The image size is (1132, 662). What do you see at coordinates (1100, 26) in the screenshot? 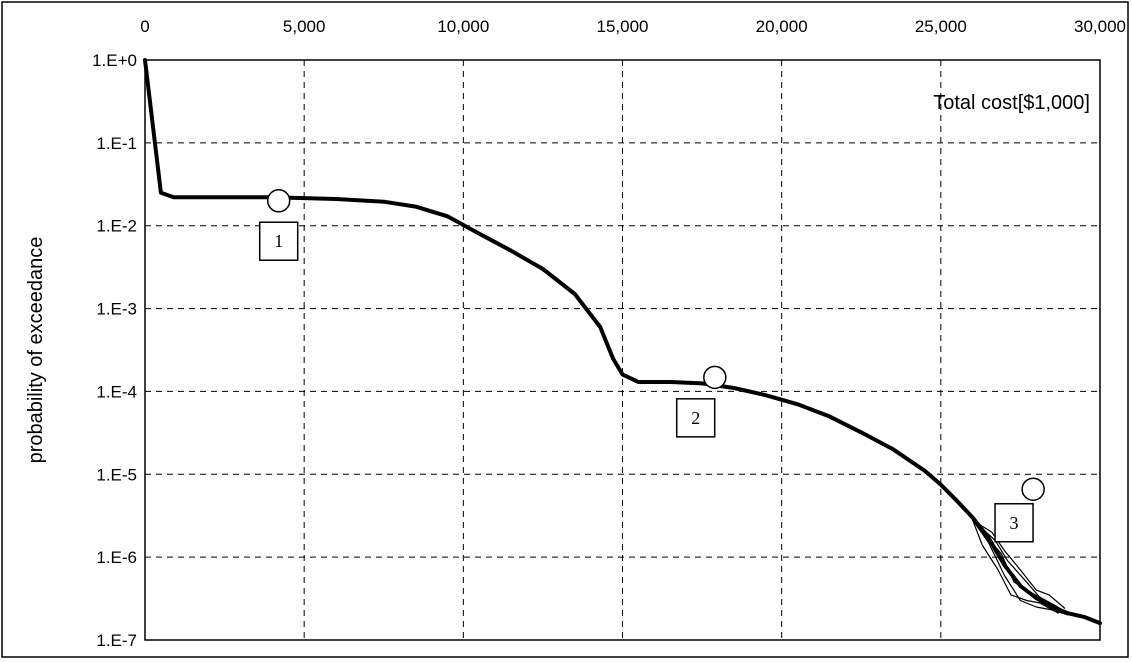
I see `x-tick-label: 30,000` at bounding box center [1100, 26].